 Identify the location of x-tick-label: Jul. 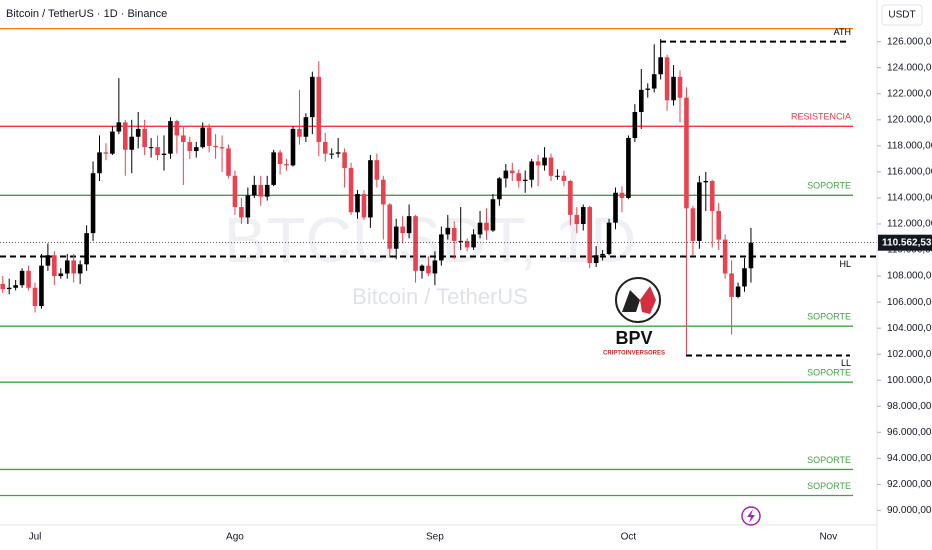
(35, 537).